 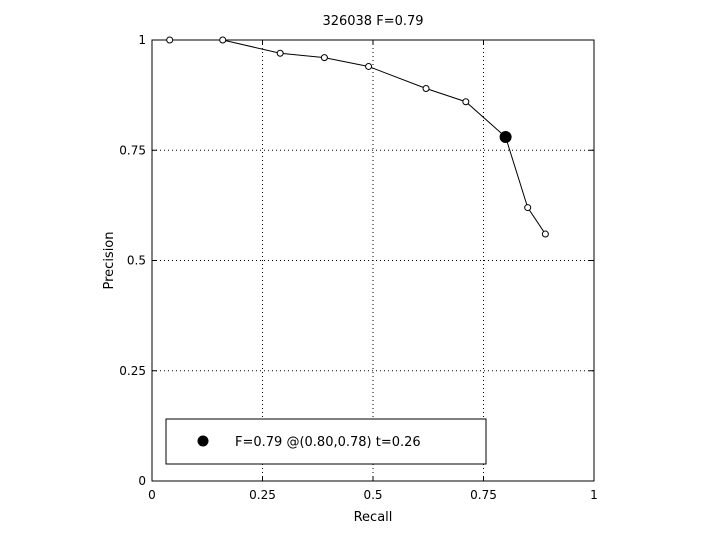 What do you see at coordinates (142, 40) in the screenshot?
I see `y-tick-label: 1` at bounding box center [142, 40].